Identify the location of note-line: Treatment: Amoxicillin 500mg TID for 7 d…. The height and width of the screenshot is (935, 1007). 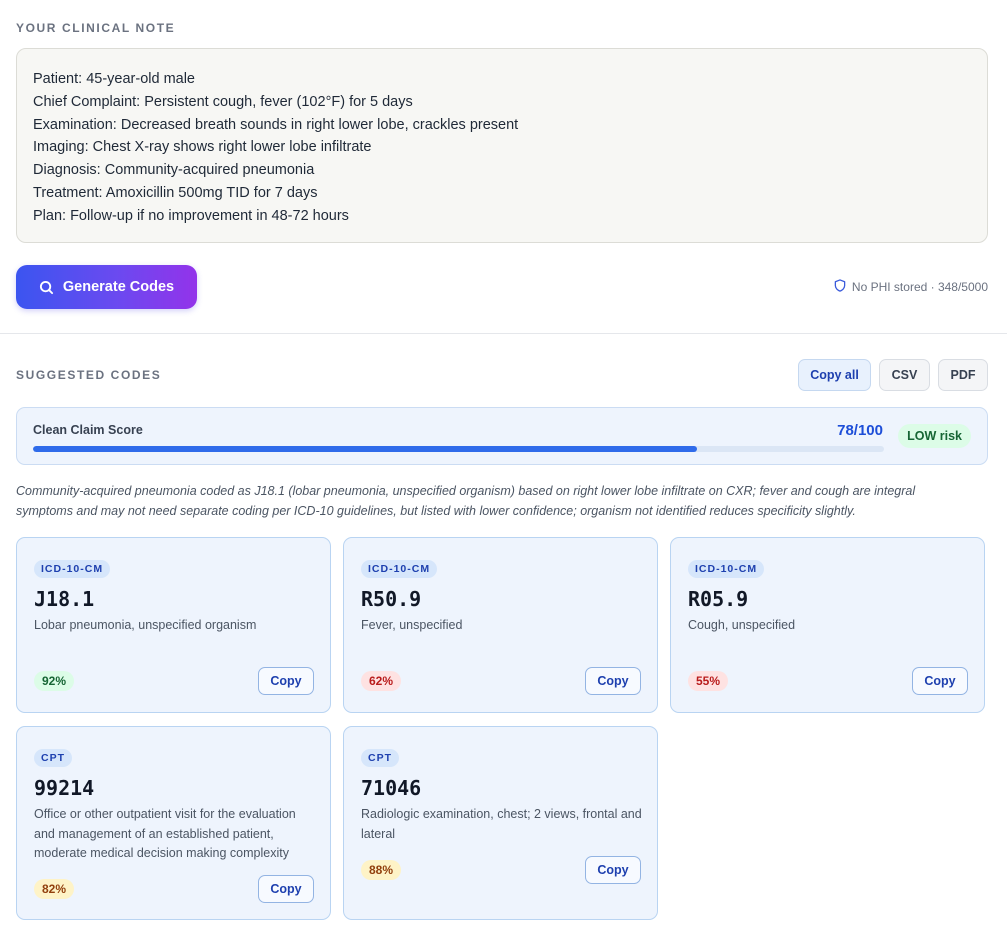
(175, 192).